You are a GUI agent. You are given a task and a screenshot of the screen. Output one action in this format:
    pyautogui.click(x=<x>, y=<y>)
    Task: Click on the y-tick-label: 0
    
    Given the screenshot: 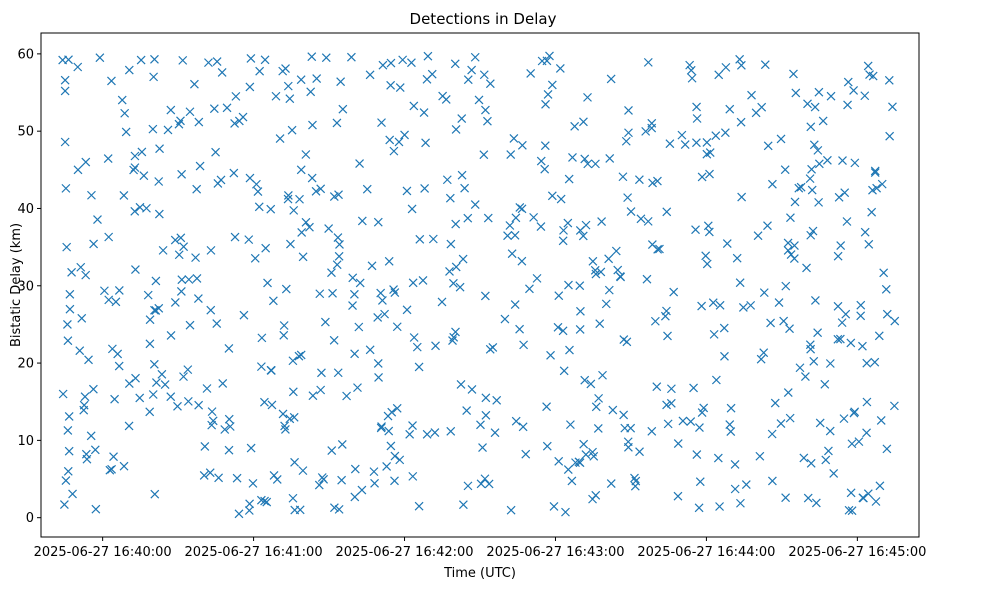 What is the action you would take?
    pyautogui.click(x=30, y=518)
    